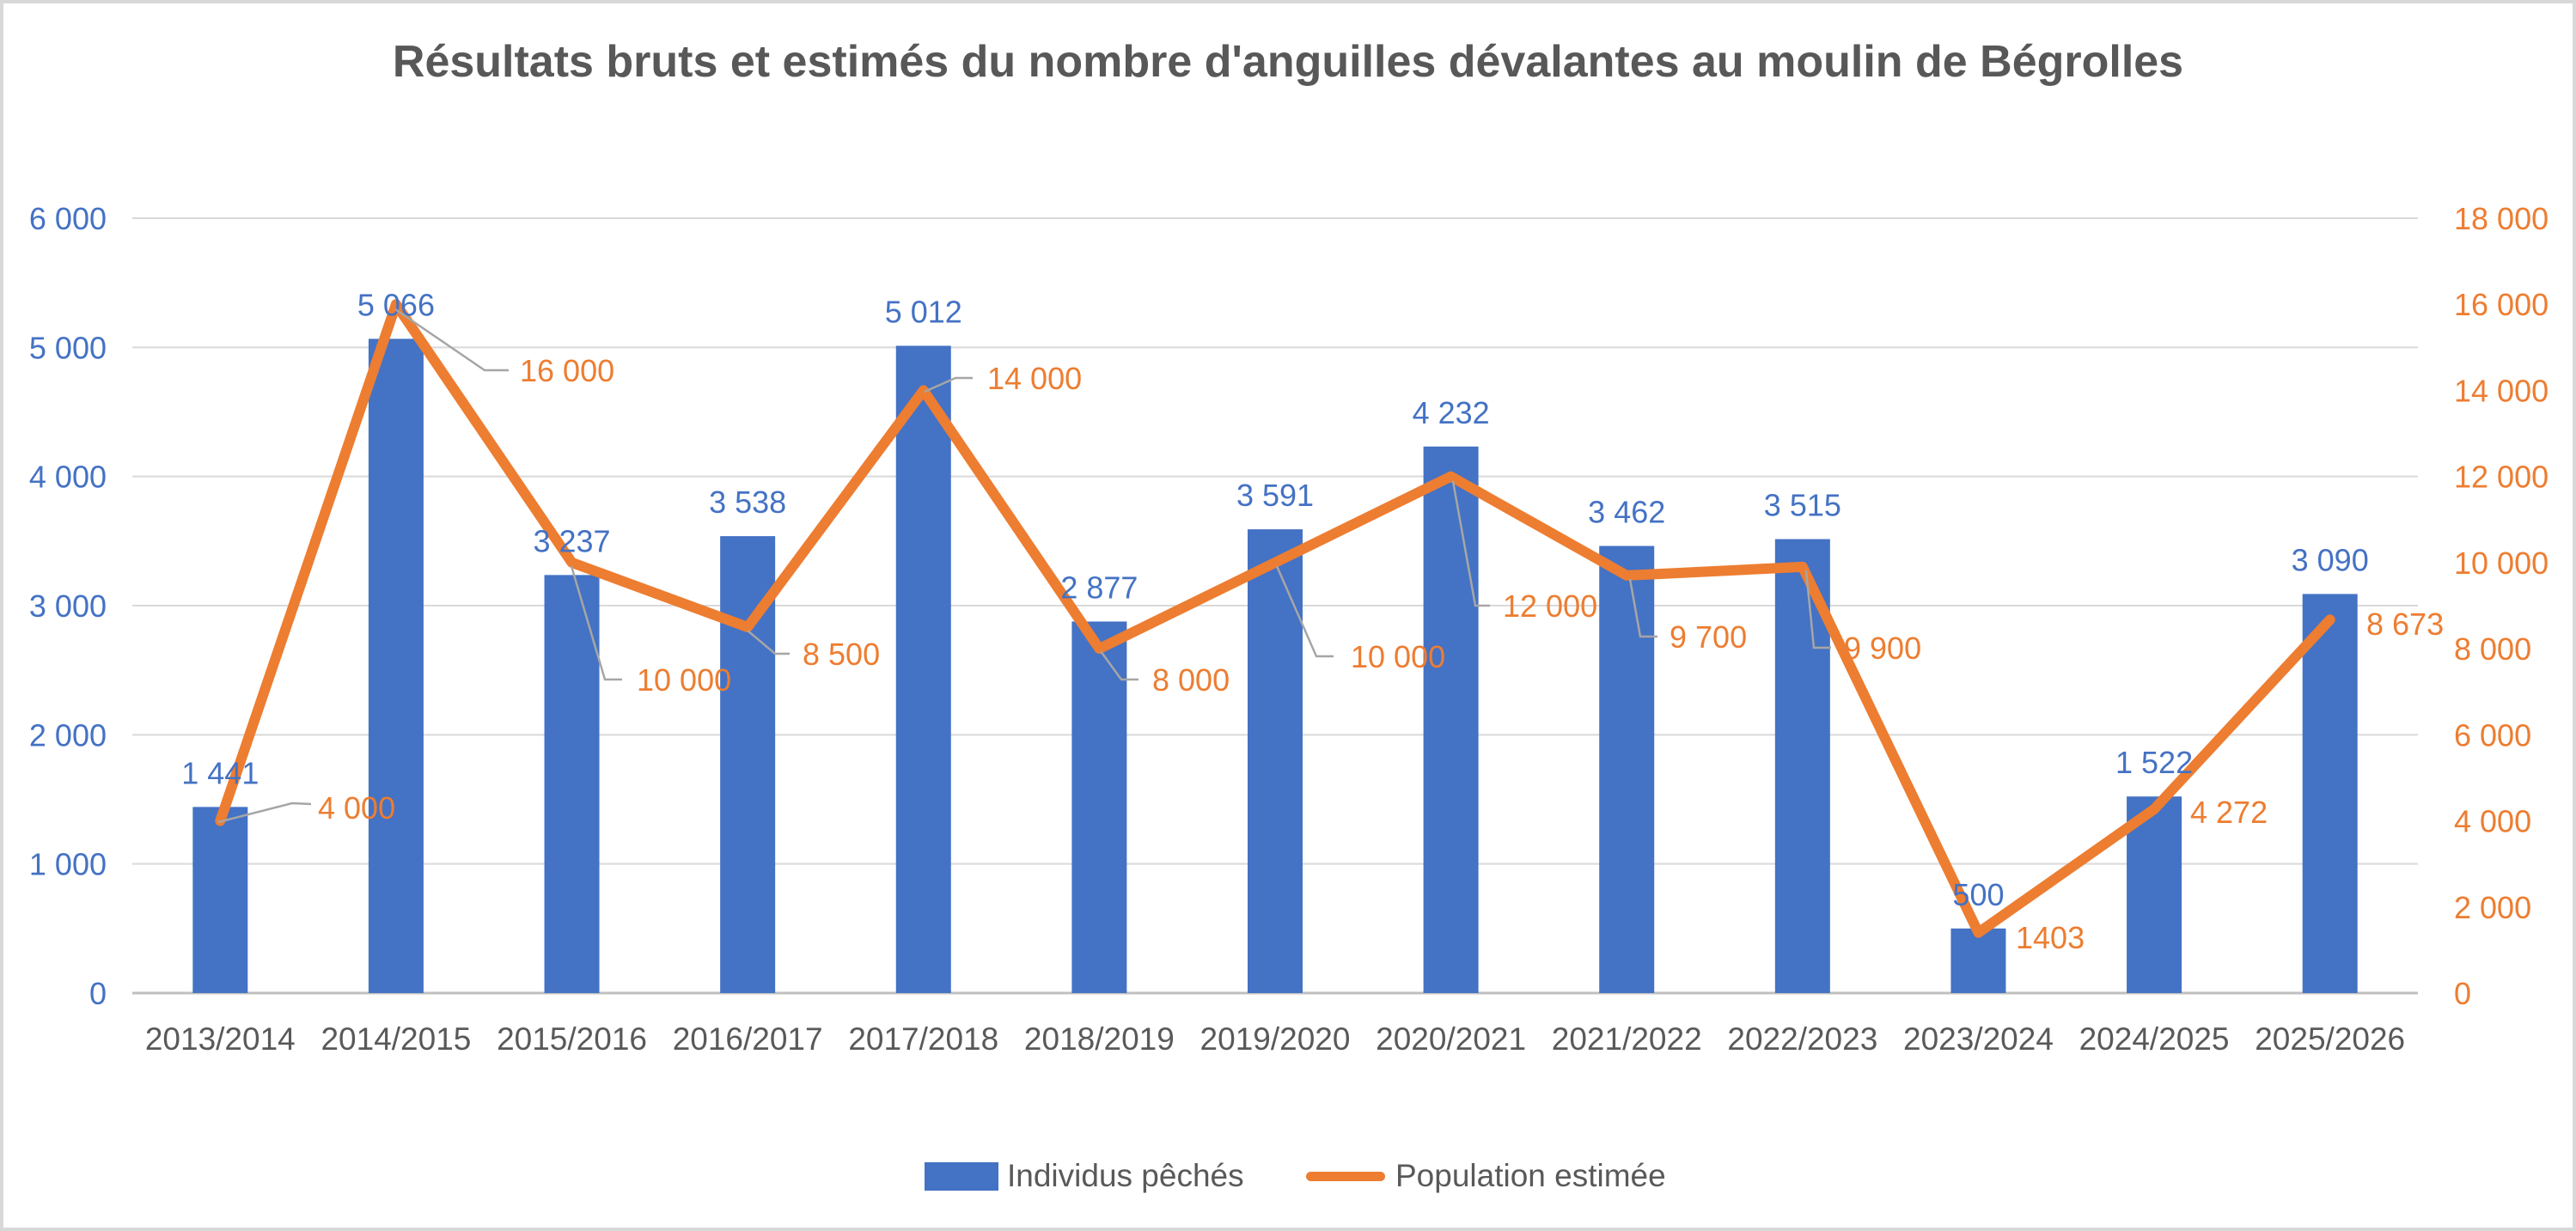 This screenshot has height=1231, width=2576. Describe the element at coordinates (923, 1039) in the screenshot. I see `category-label: 2017/2018` at that location.